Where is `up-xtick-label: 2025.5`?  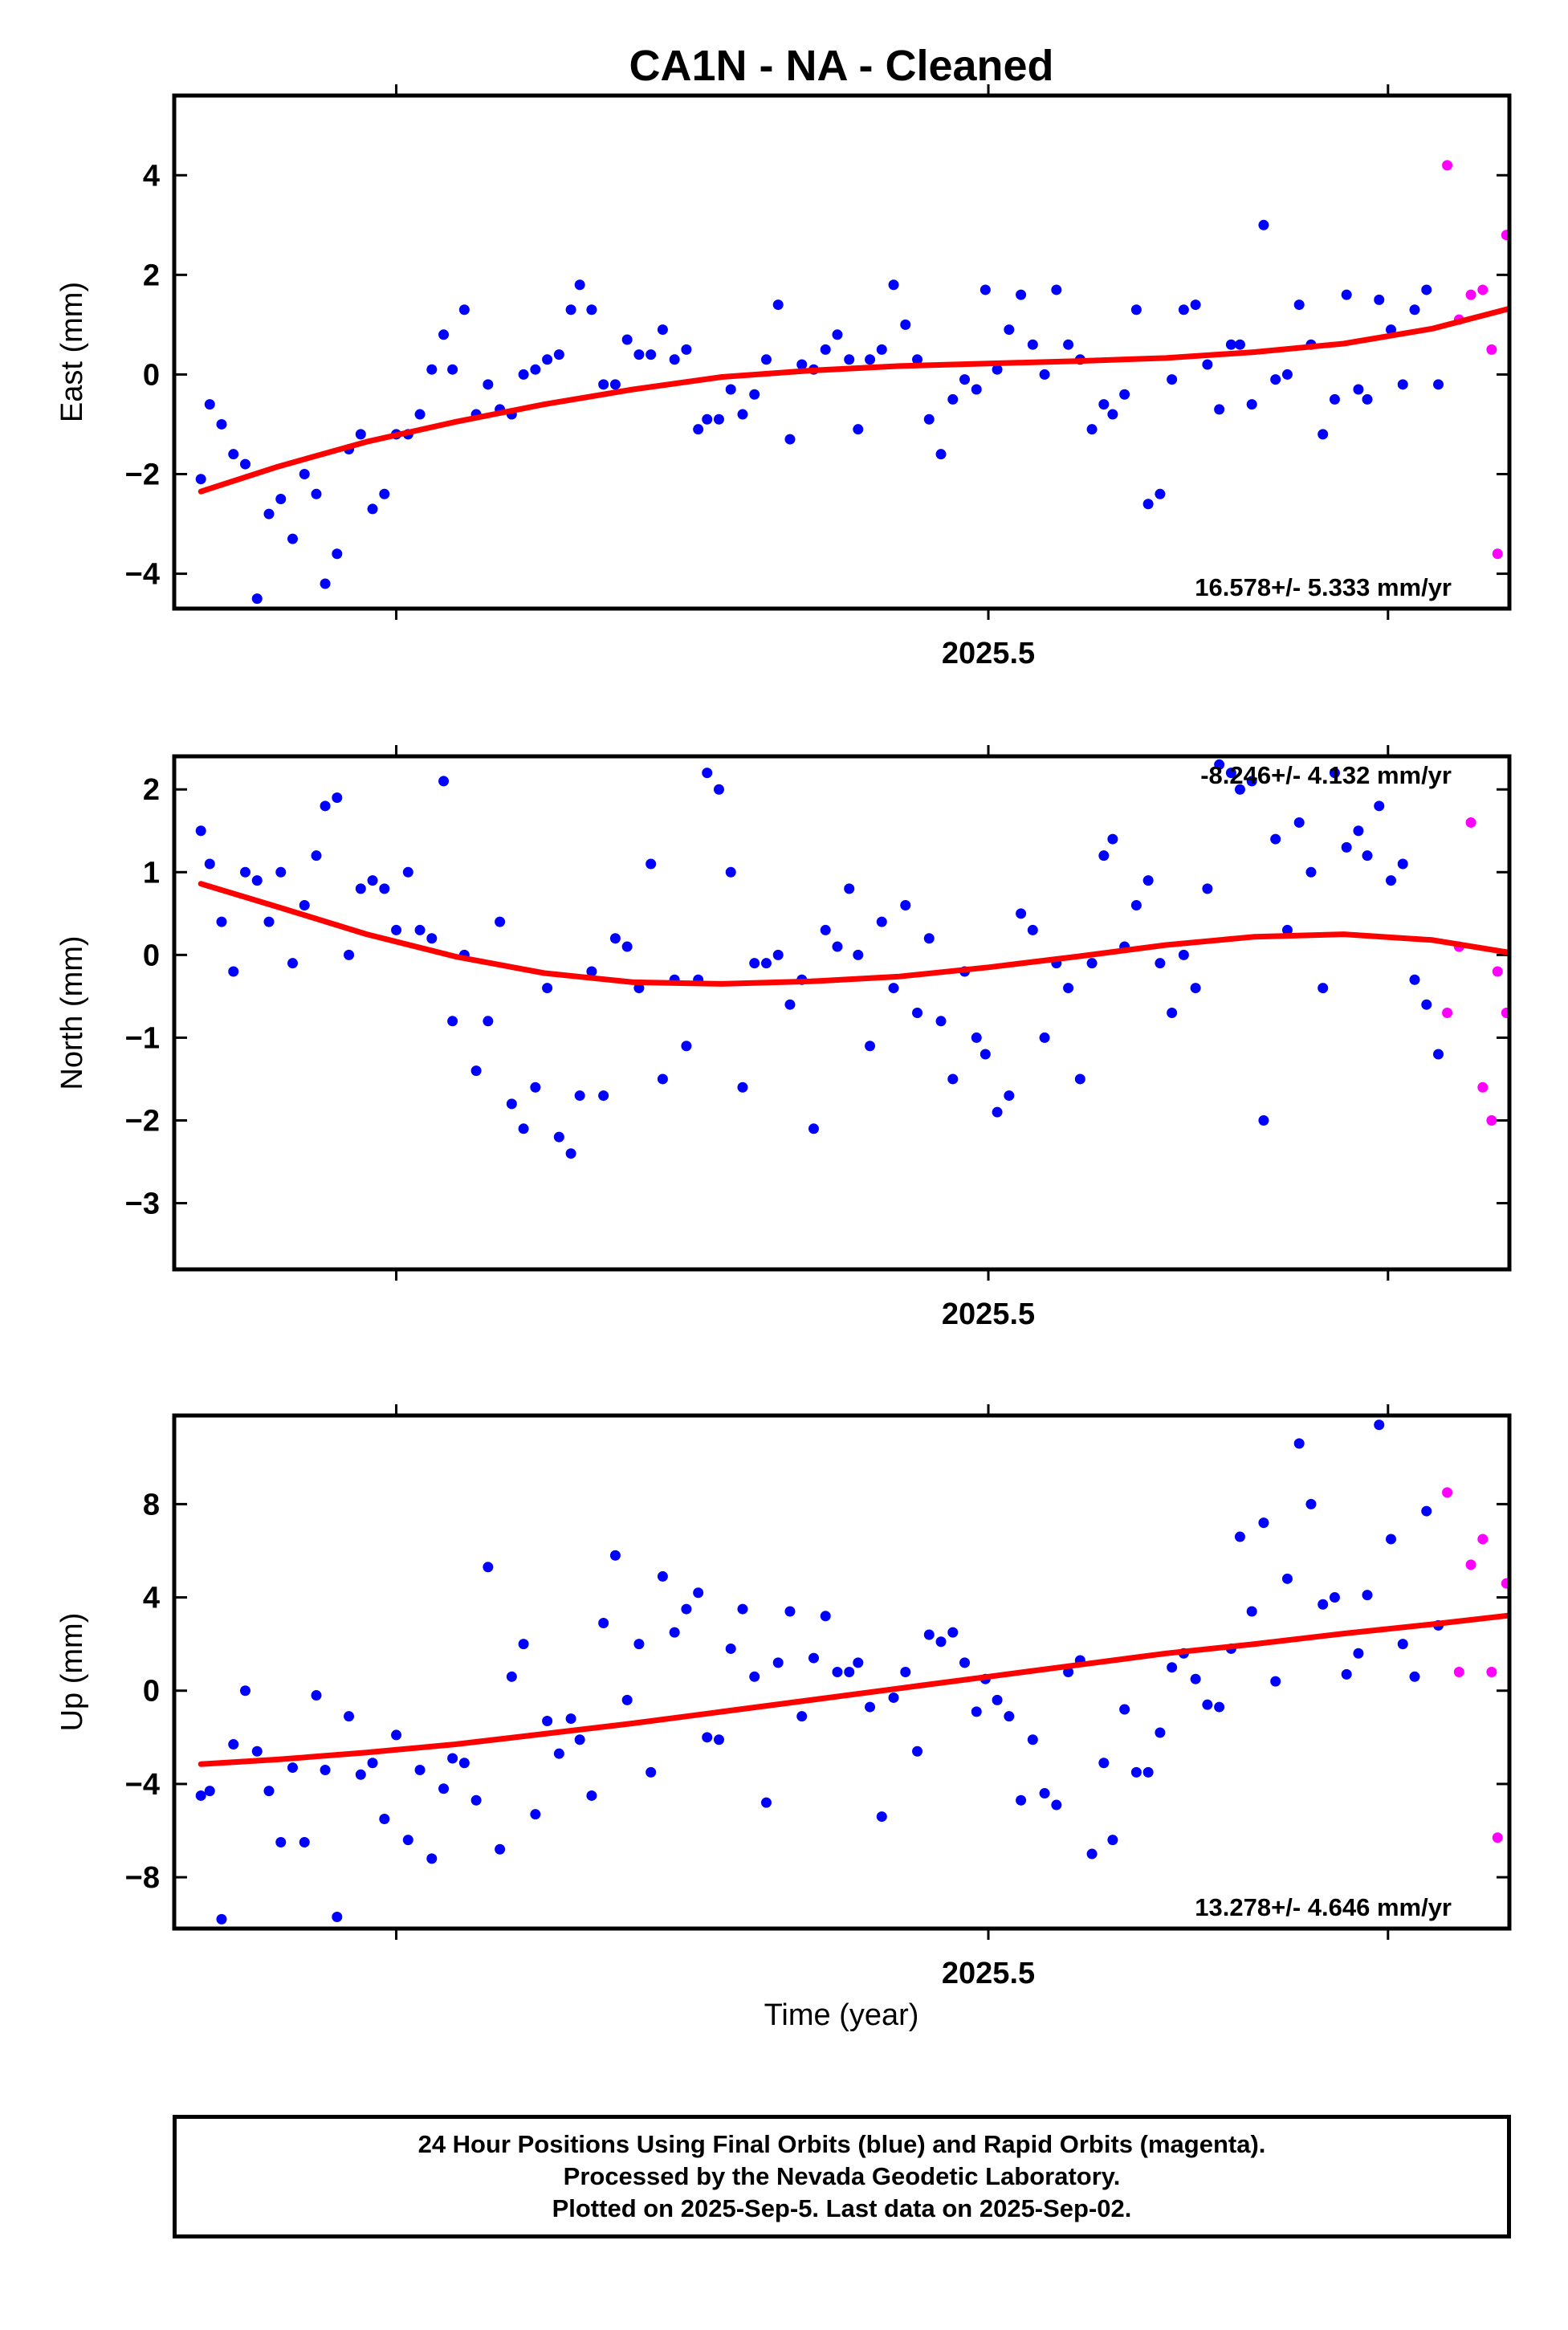 up-xtick-label: 2025.5 is located at coordinates (988, 1973).